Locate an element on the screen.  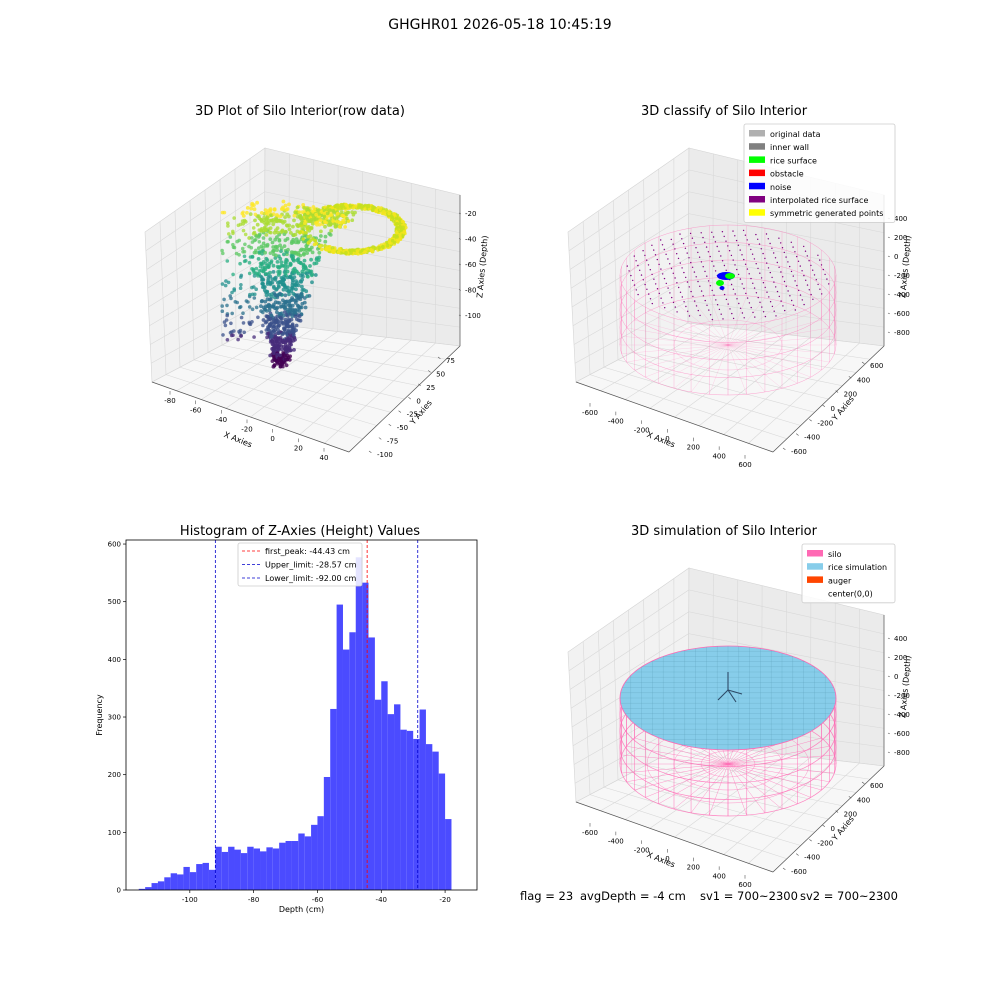
y-tick-label: -200 is located at coordinates (825, 423).